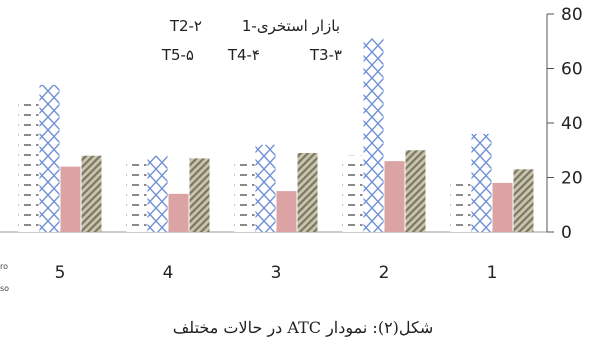 The height and width of the screenshot is (345, 606). I want to click on clipped-text: ro, so click(4, 266).